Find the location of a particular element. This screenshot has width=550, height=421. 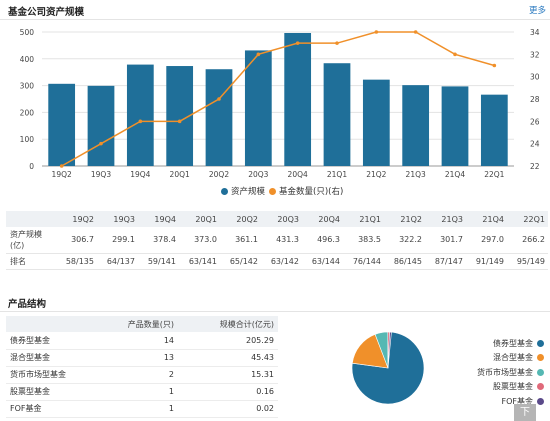

product-count: 2 is located at coordinates (150, 375).